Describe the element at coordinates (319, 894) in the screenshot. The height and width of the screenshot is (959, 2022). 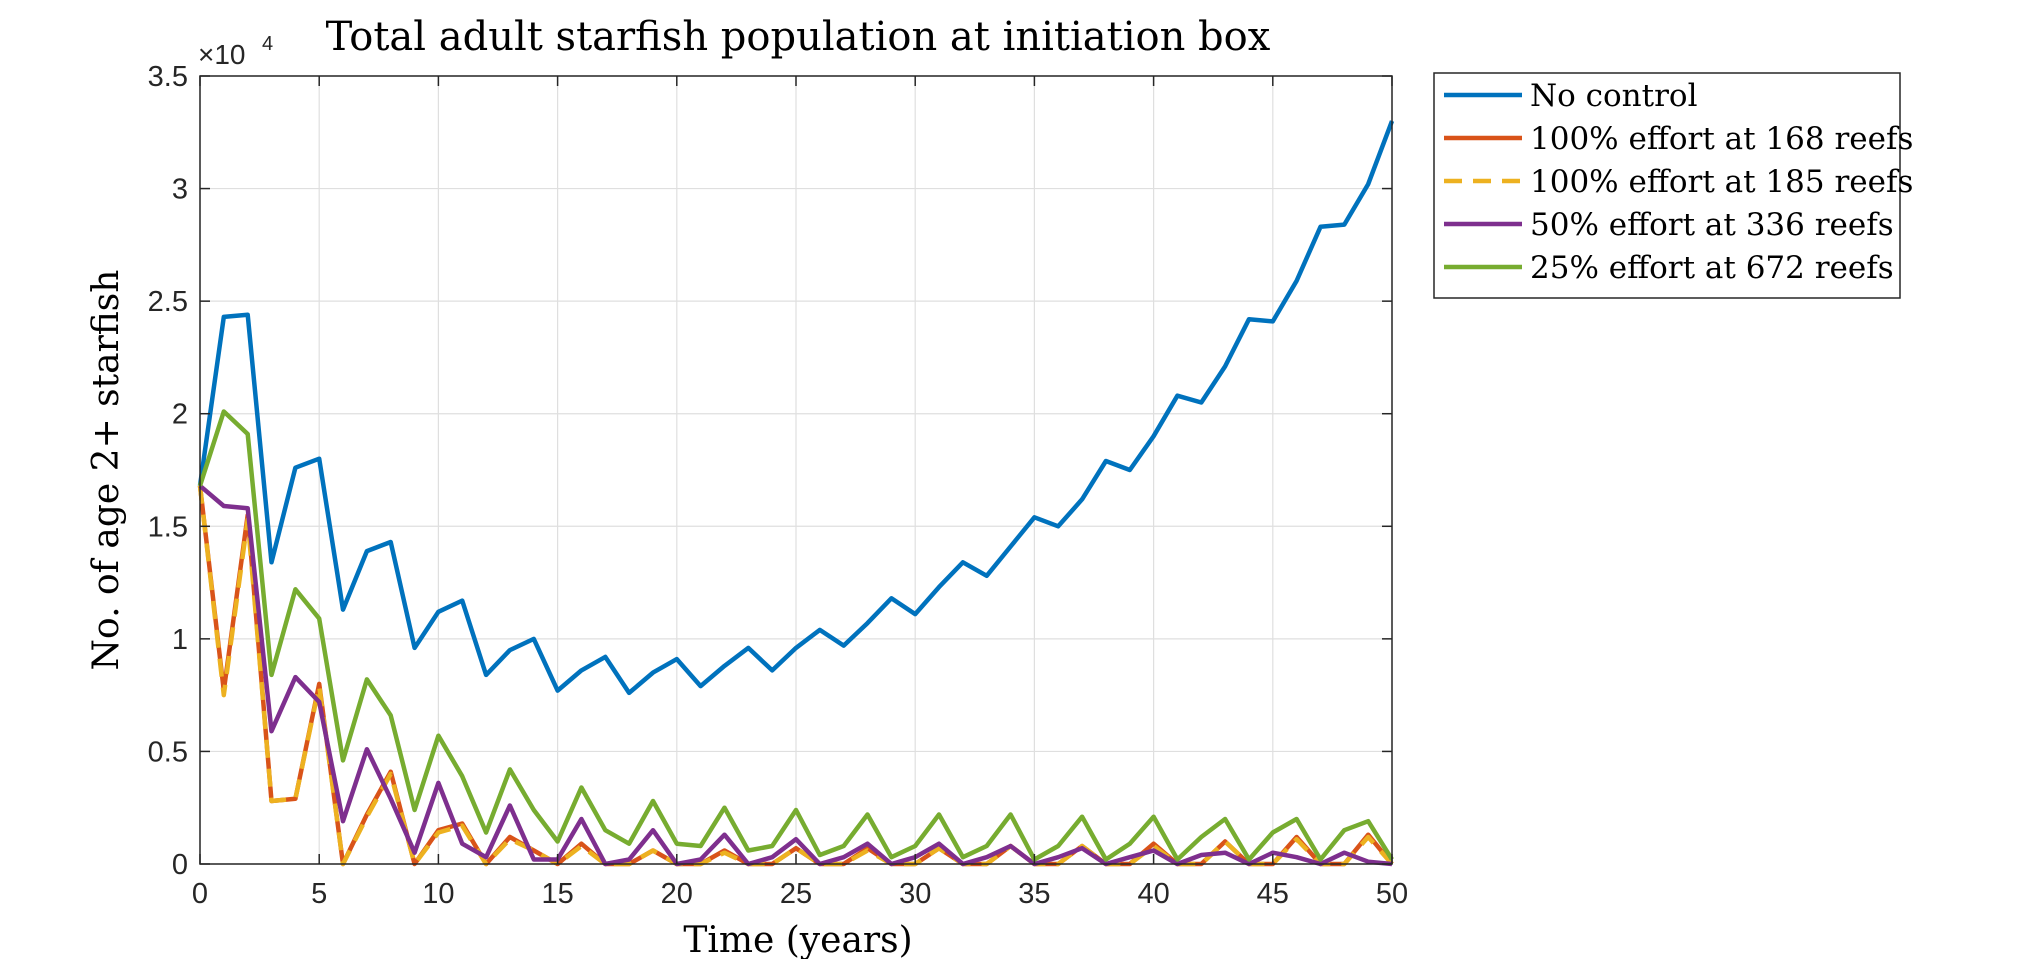
I see `x-tick-label: 5` at that location.